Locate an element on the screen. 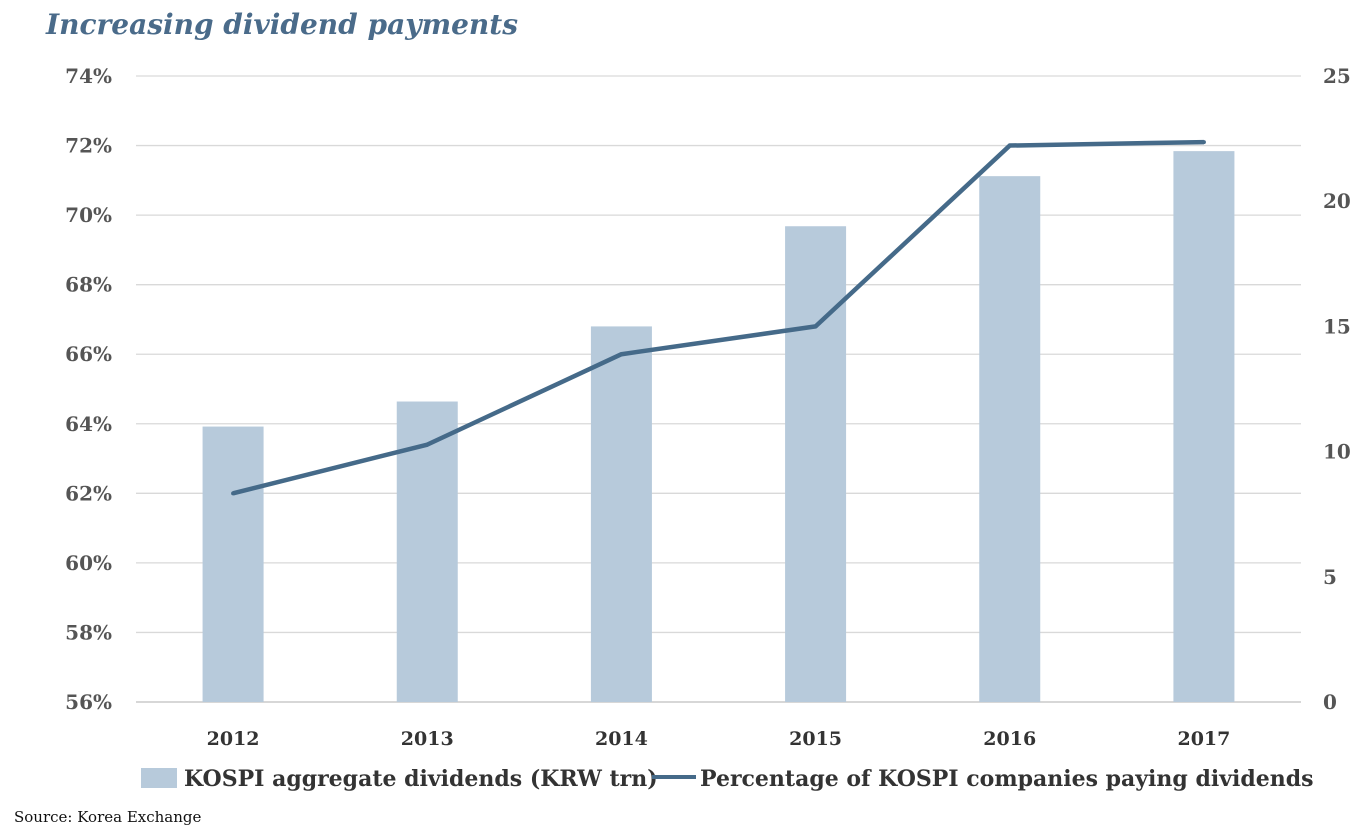  x-tick-label: 2013 is located at coordinates (427, 739).